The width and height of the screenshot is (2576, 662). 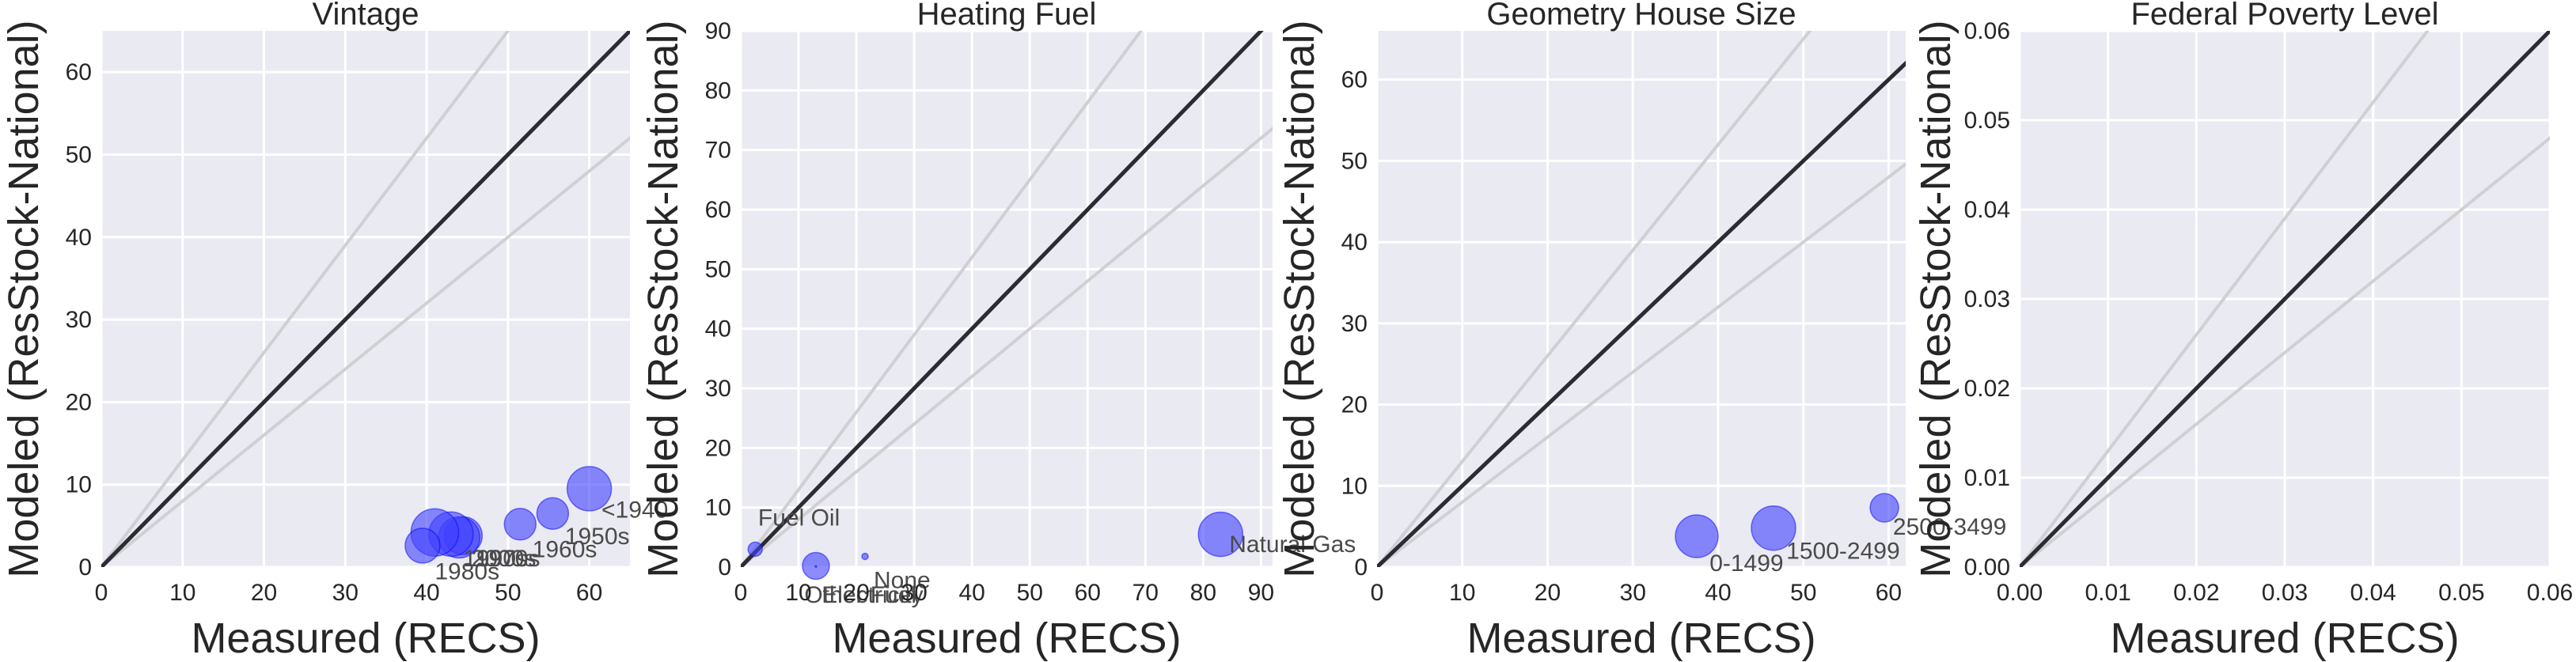 What do you see at coordinates (495, 559) in the screenshot?
I see `point-label: 1990s` at bounding box center [495, 559].